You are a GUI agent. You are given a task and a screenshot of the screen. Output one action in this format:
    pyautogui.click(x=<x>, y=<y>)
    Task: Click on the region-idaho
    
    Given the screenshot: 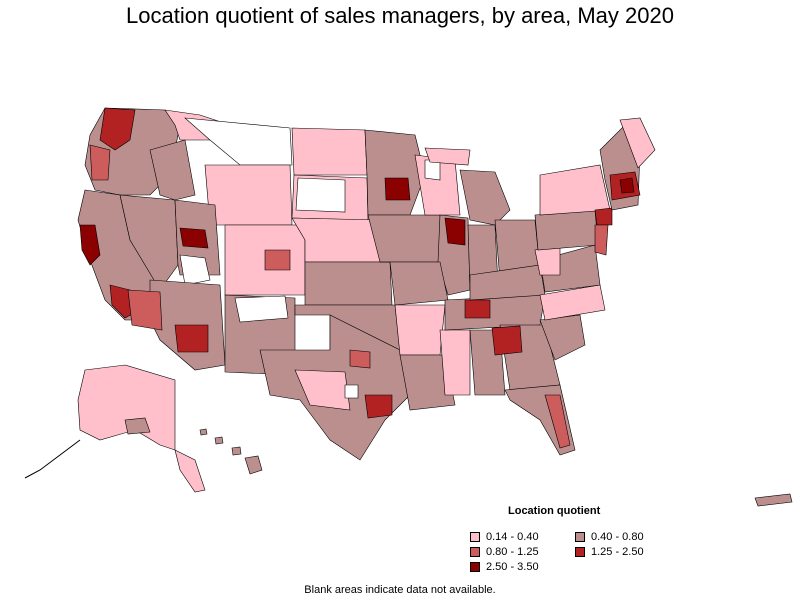 What is the action you would take?
    pyautogui.click(x=172, y=170)
    